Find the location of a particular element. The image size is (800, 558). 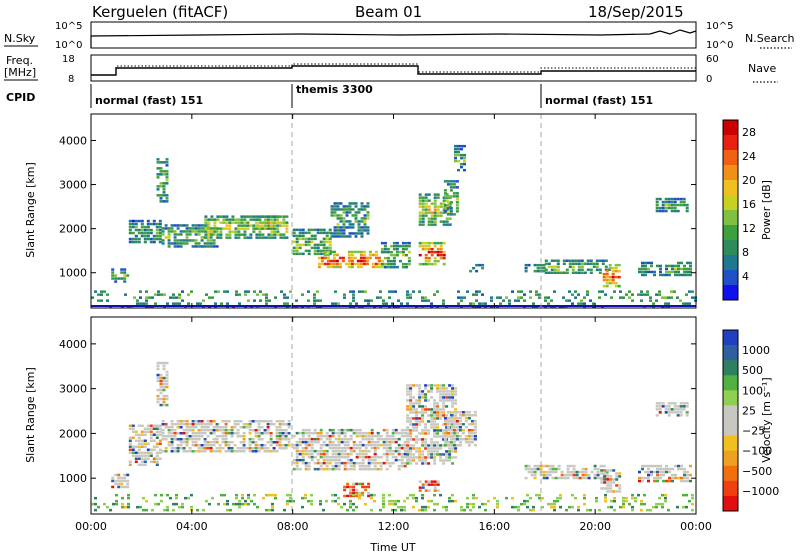

velocity-colorbar-cells is located at coordinates (730, 421).